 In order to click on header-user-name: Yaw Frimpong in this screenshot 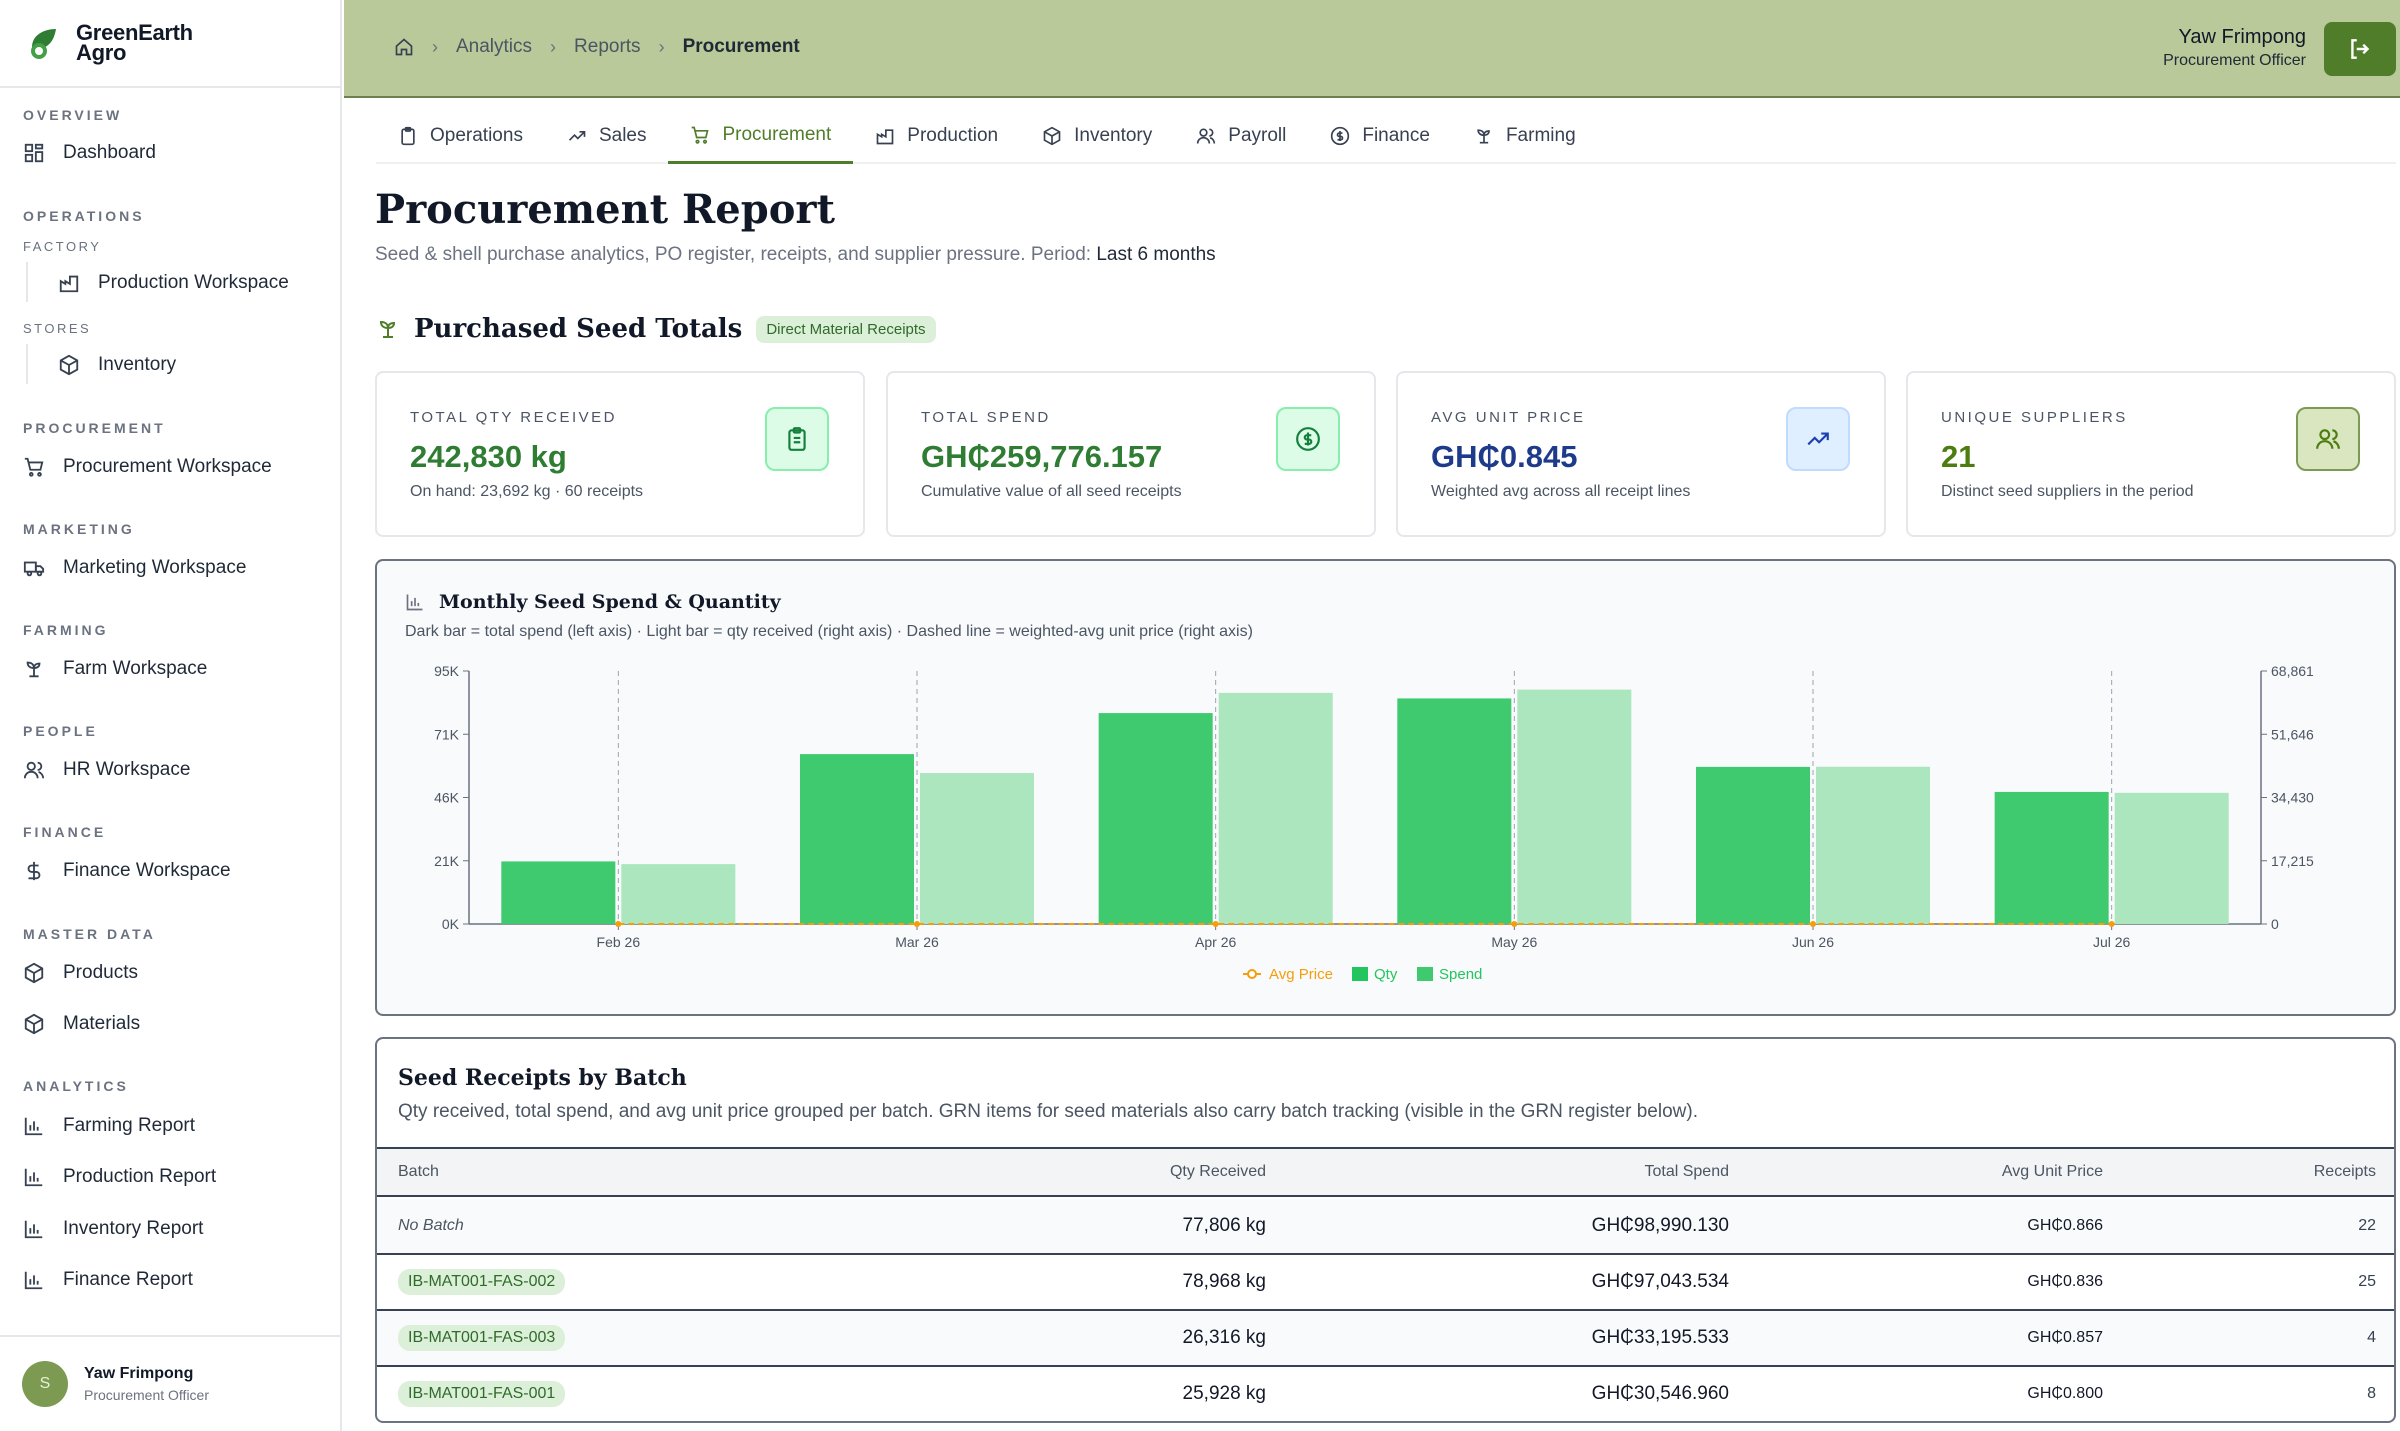, I will do `click(2242, 37)`.